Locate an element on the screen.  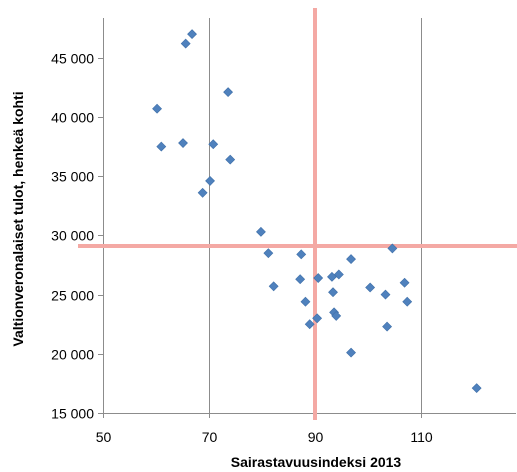
y-tick-label: 15 000 is located at coordinates (72, 414).